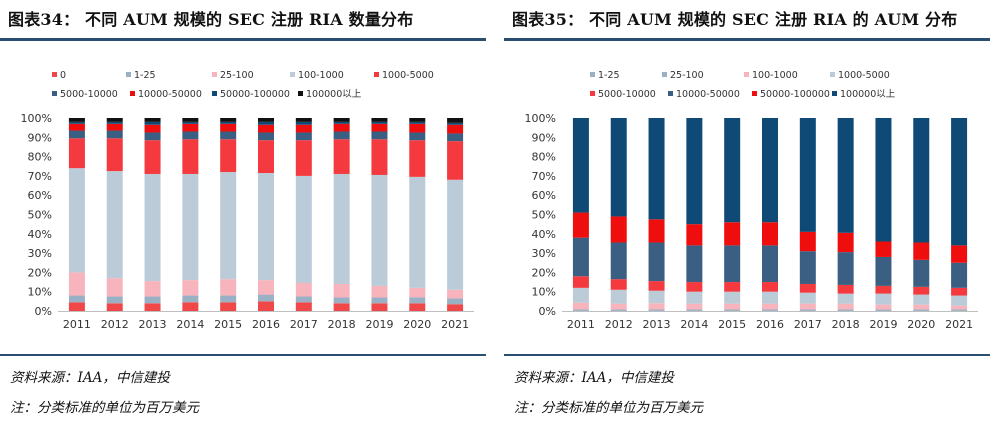 This screenshot has width=999, height=429. What do you see at coordinates (594, 378) in the screenshot?
I see `source-note: 资料来源：IAA，中信建投` at bounding box center [594, 378].